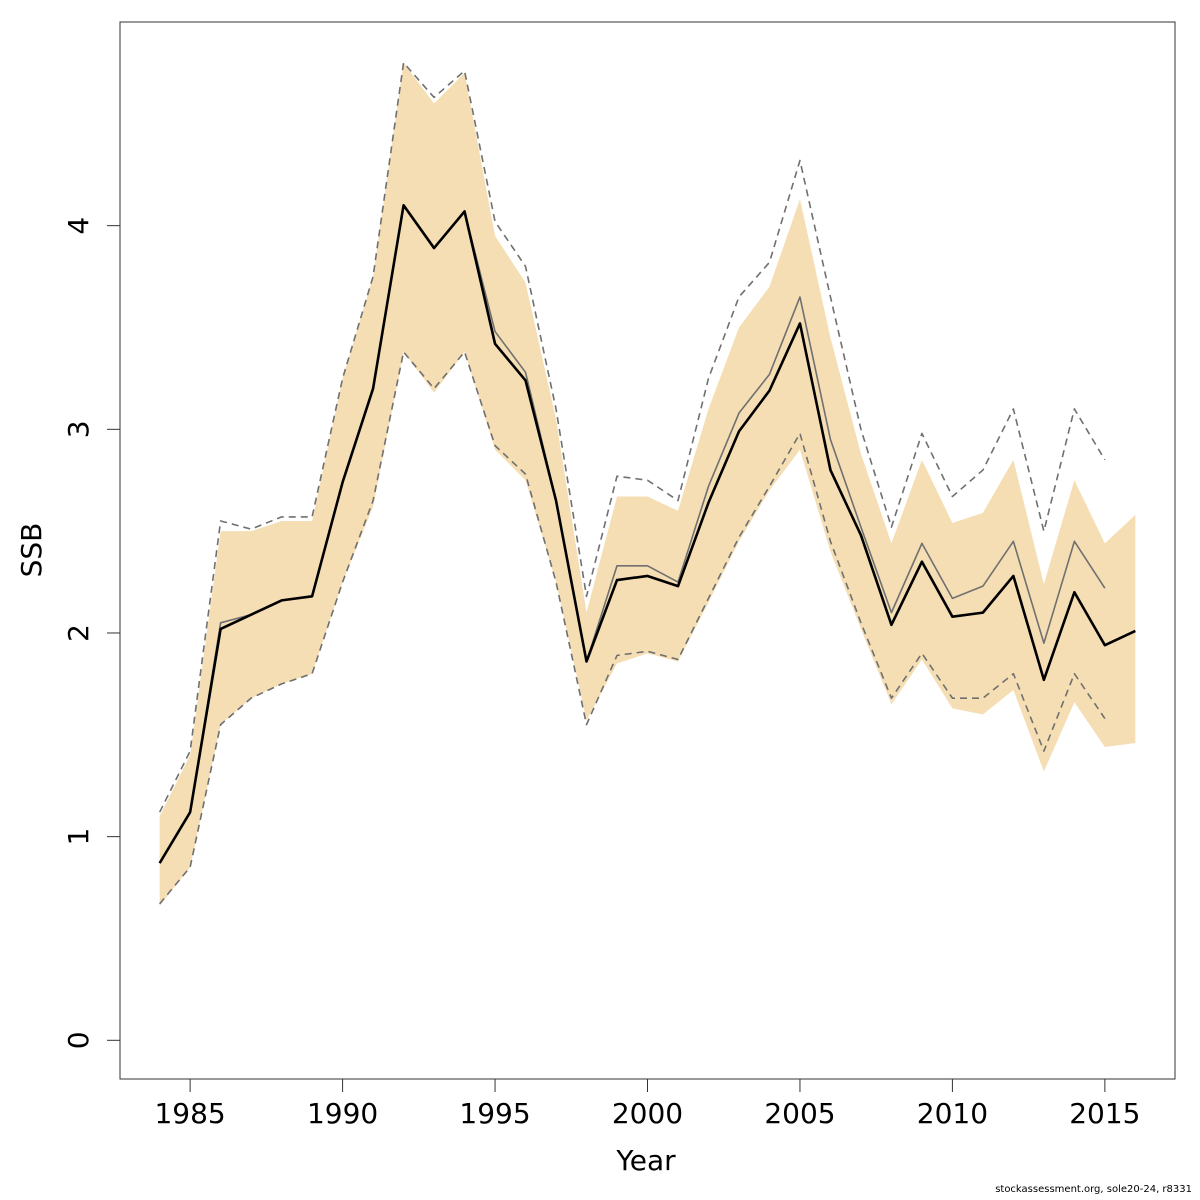 This screenshot has width=1200, height=1200. What do you see at coordinates (78, 226) in the screenshot?
I see `y-tick-label: 4` at bounding box center [78, 226].